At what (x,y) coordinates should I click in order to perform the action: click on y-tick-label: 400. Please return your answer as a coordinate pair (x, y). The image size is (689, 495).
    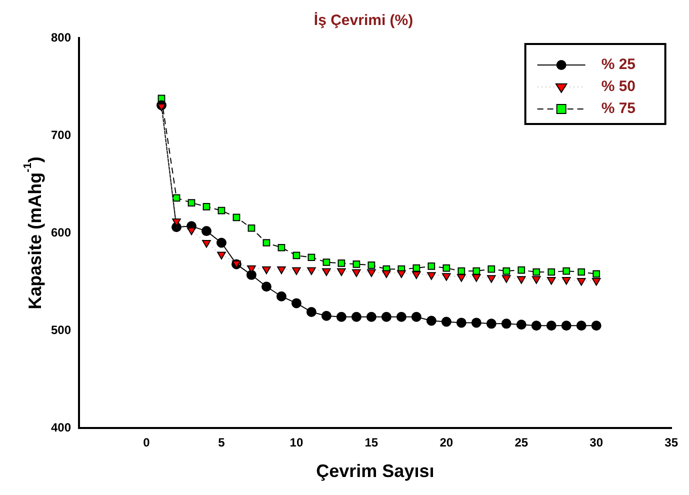
    Looking at the image, I should click on (61, 427).